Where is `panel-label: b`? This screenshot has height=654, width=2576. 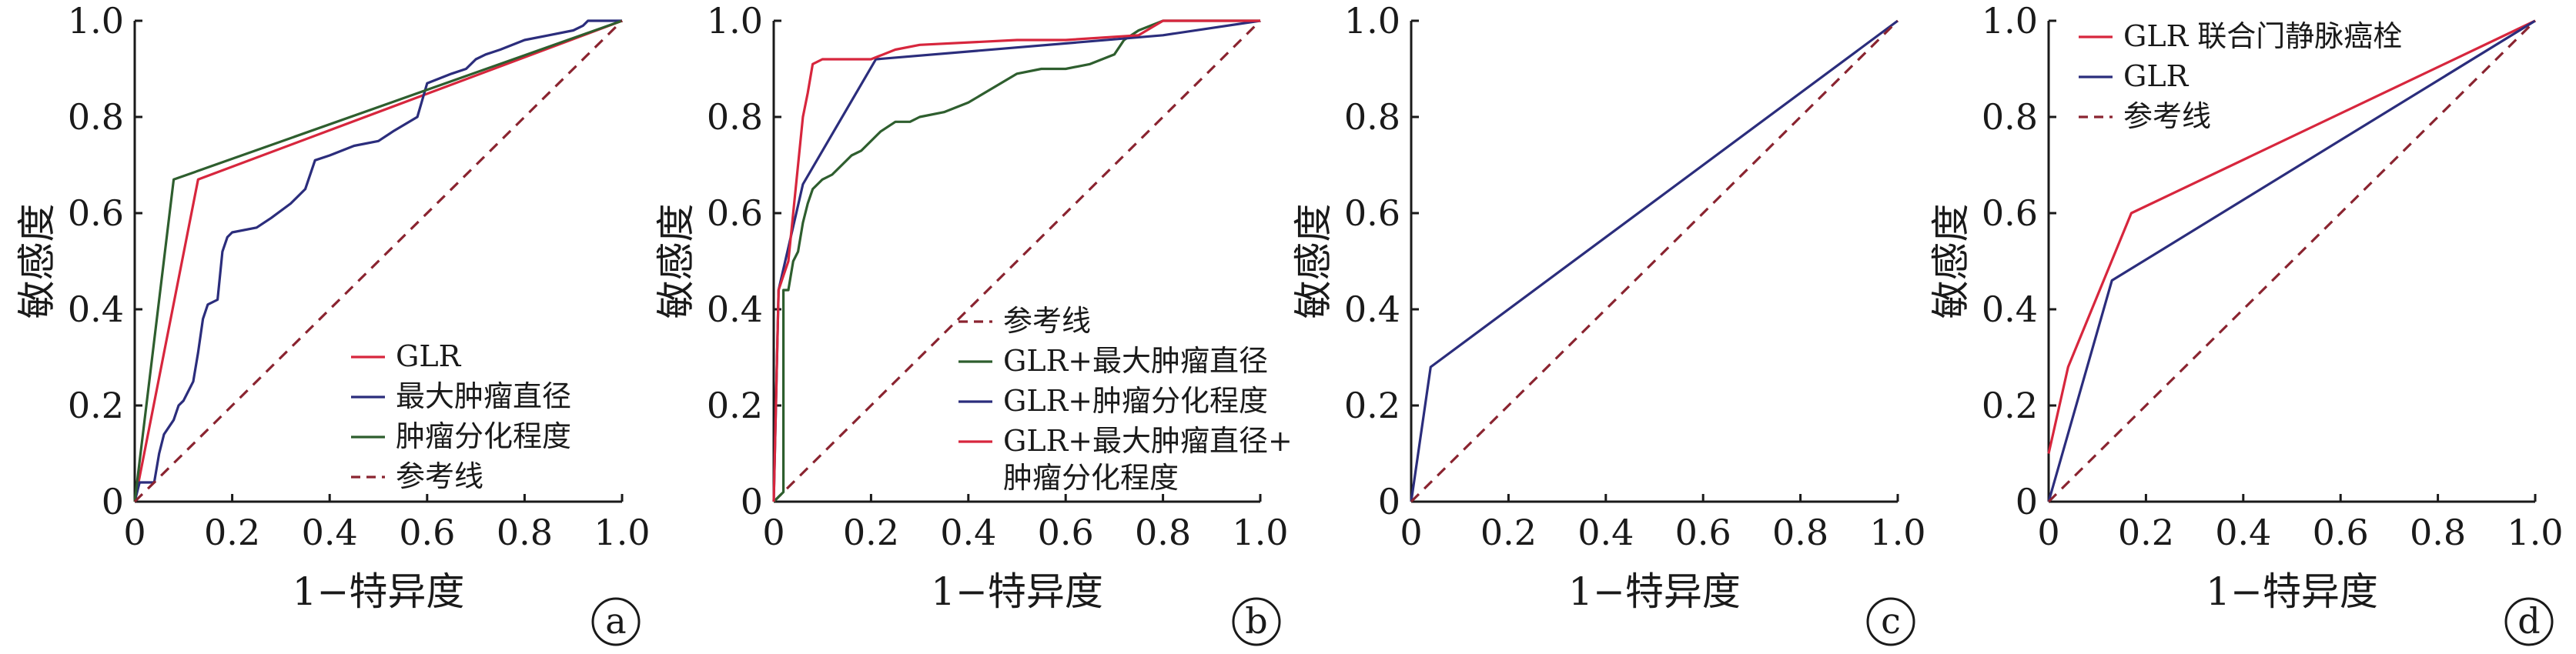 panel-label: b is located at coordinates (1256, 621).